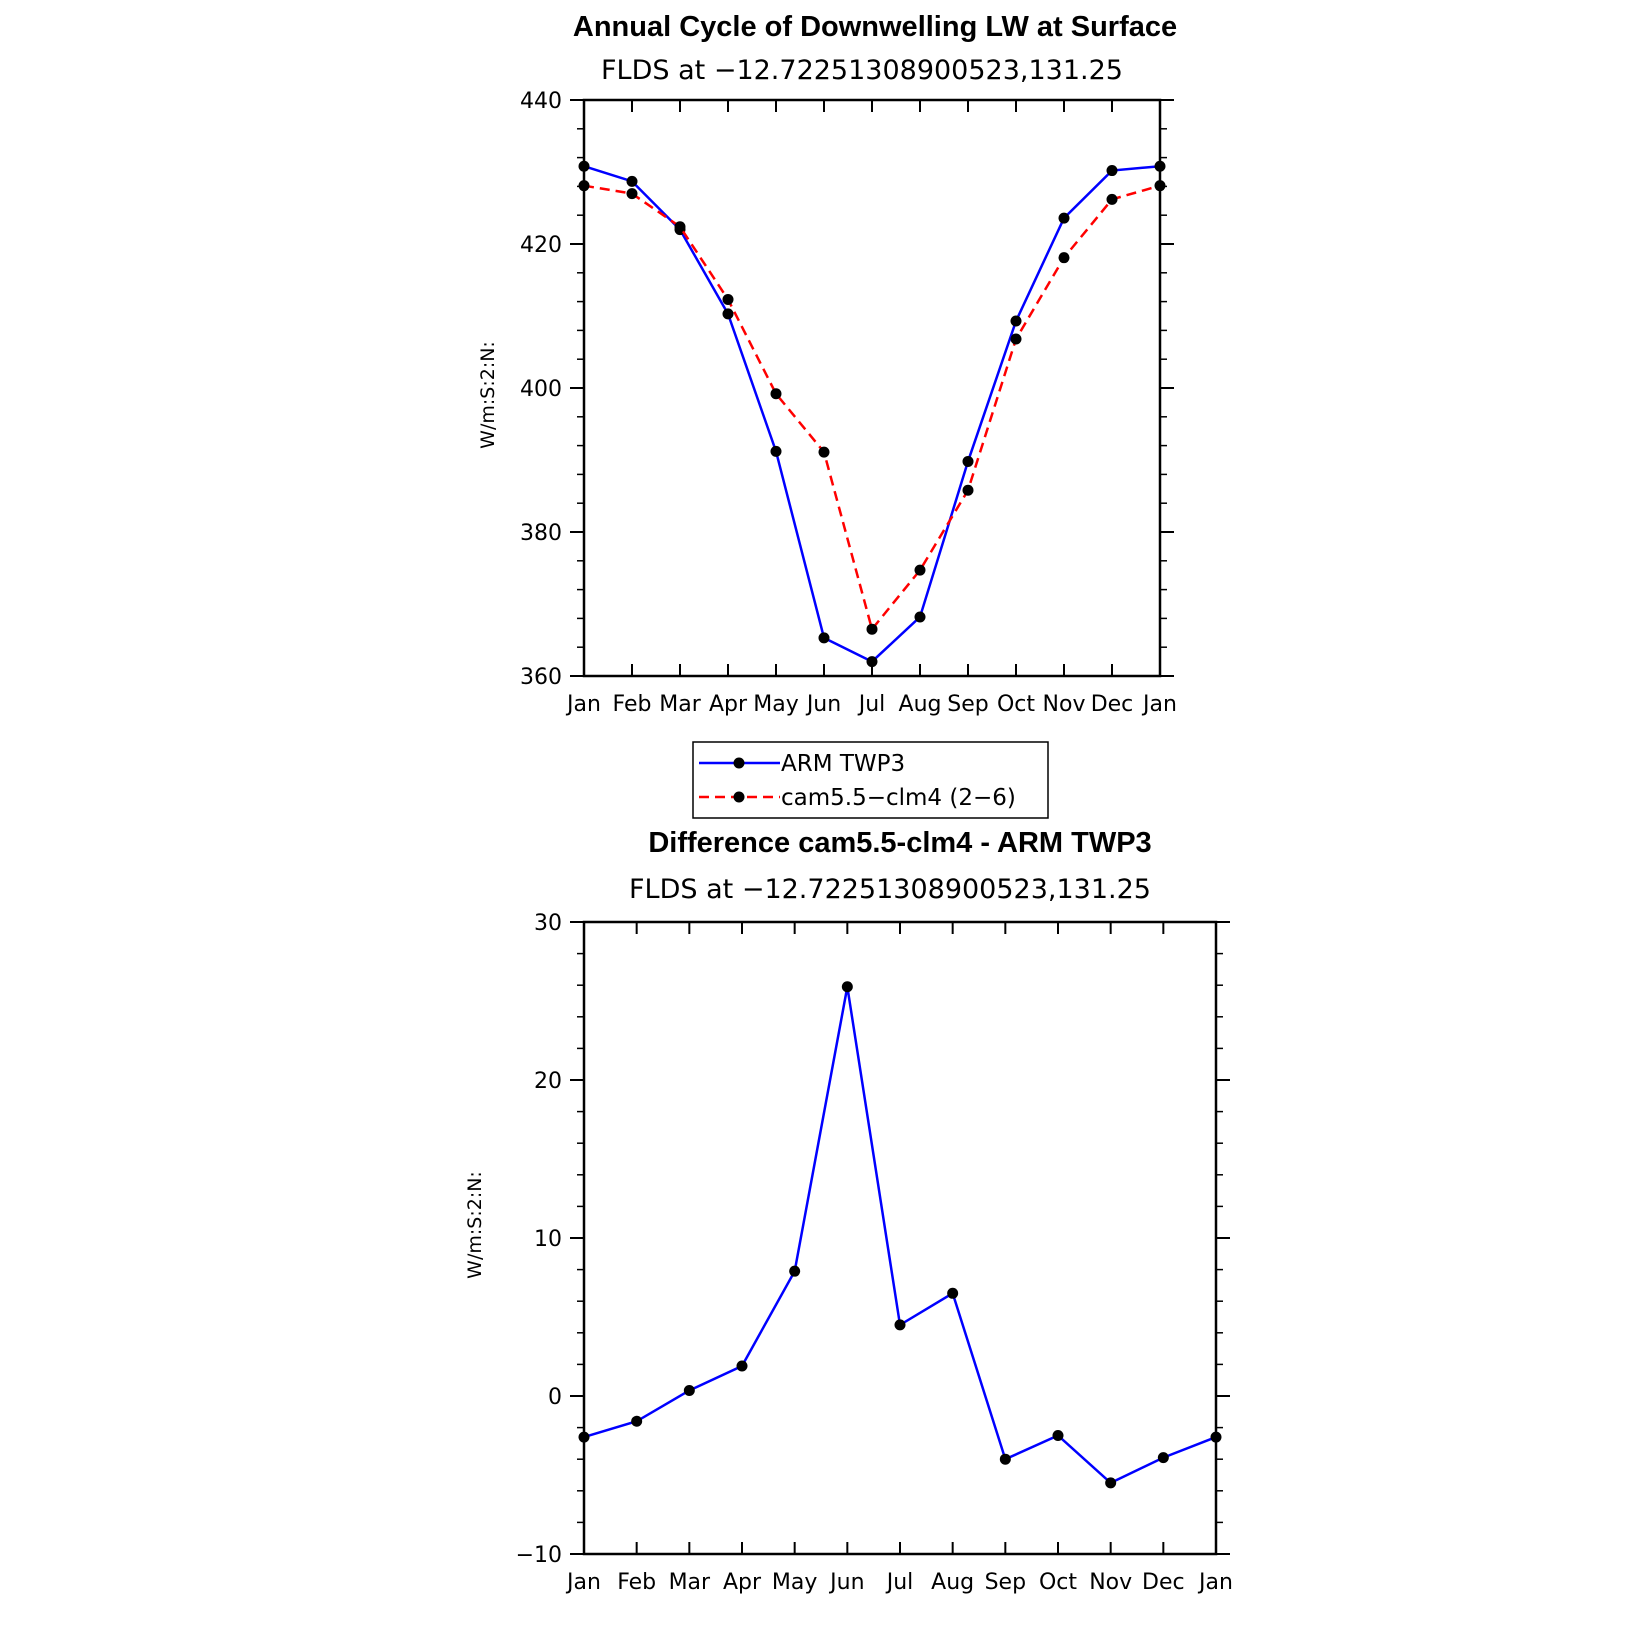  Describe the element at coordinates (739, 763) in the screenshot. I see `legend-marker-arm-twp3` at that location.